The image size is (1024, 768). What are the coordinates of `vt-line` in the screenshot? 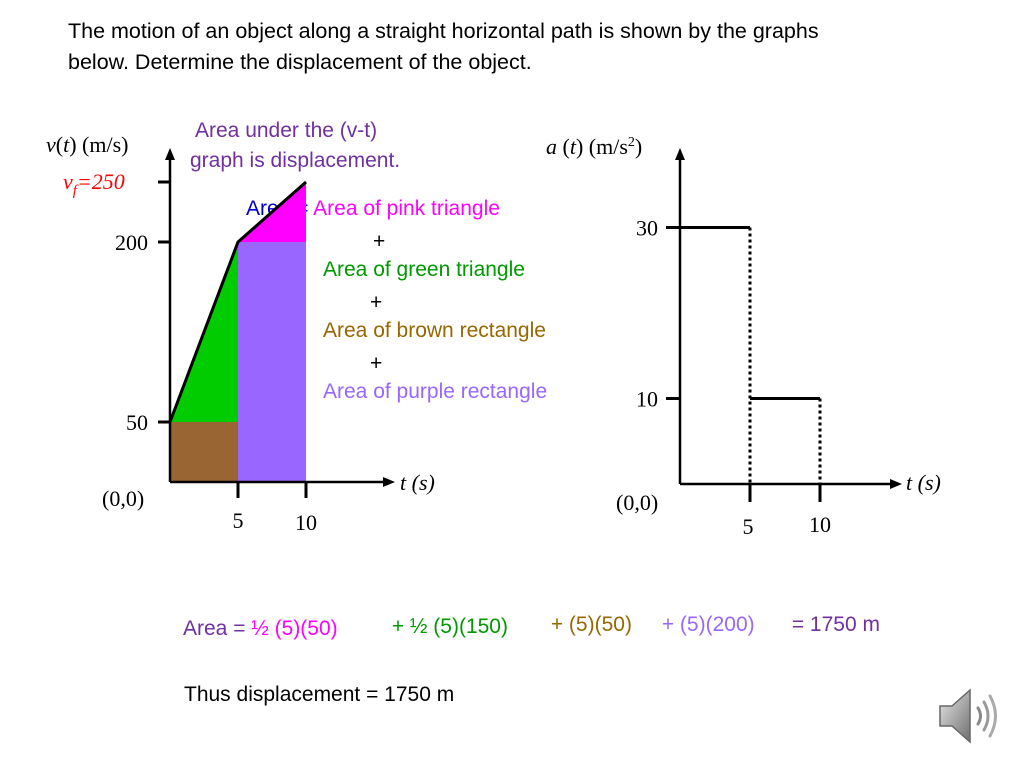 It's located at (237, 301).